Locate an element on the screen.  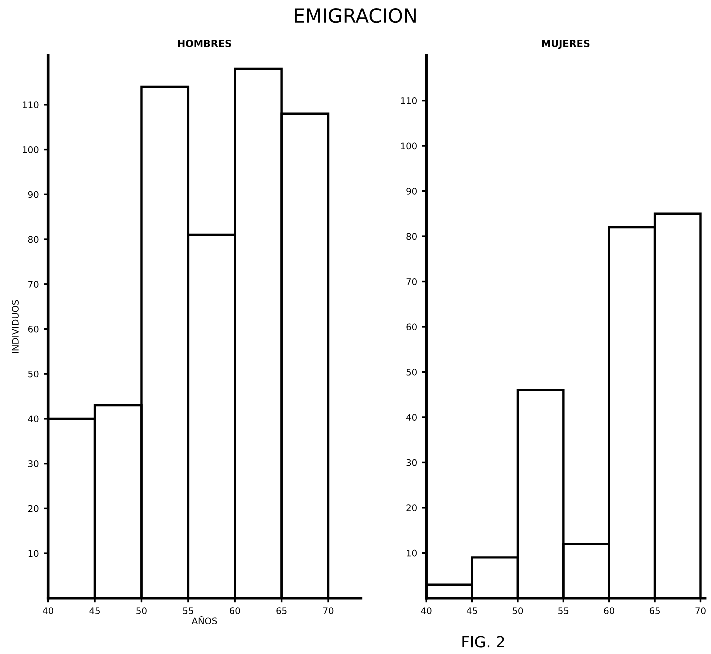
chart-subtitle: HOMBRES is located at coordinates (205, 44).